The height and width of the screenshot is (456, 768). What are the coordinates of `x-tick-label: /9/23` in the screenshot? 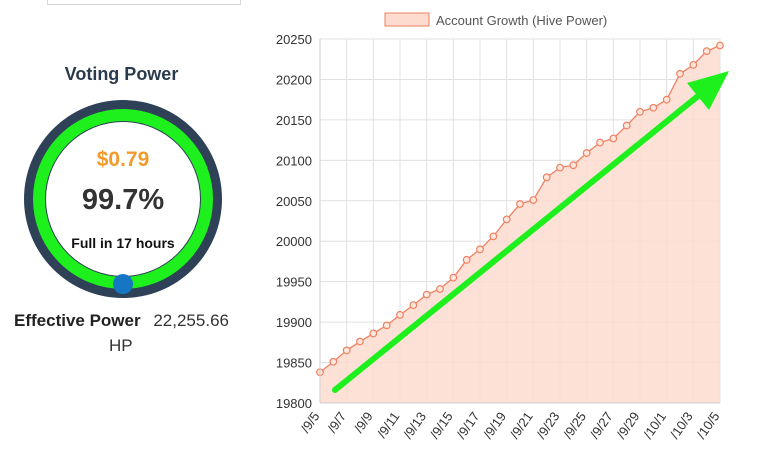 It's located at (548, 425).